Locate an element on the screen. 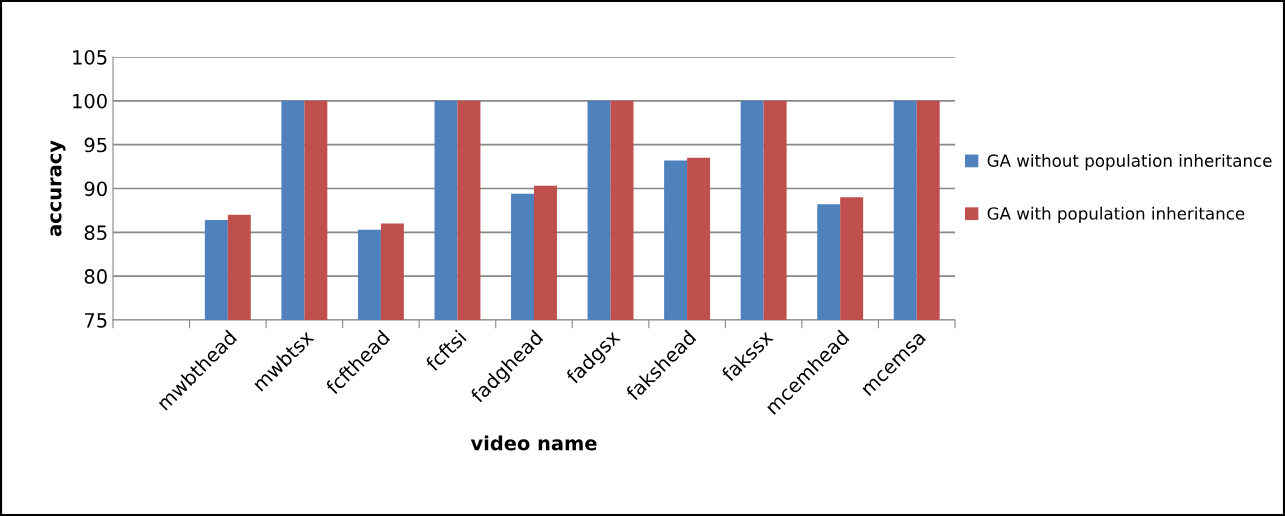  legend-label: GA with population inheritance is located at coordinates (1116, 214).